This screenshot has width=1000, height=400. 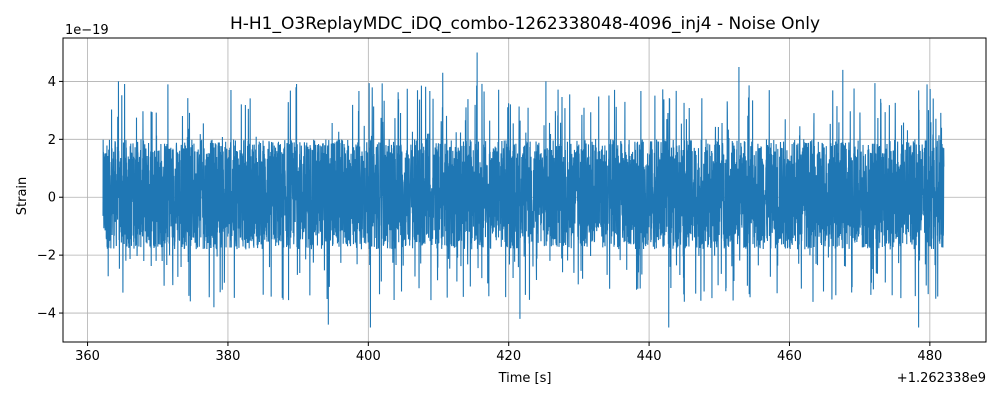 What do you see at coordinates (508, 356) in the screenshot?
I see `x-tick-label: 420` at bounding box center [508, 356].